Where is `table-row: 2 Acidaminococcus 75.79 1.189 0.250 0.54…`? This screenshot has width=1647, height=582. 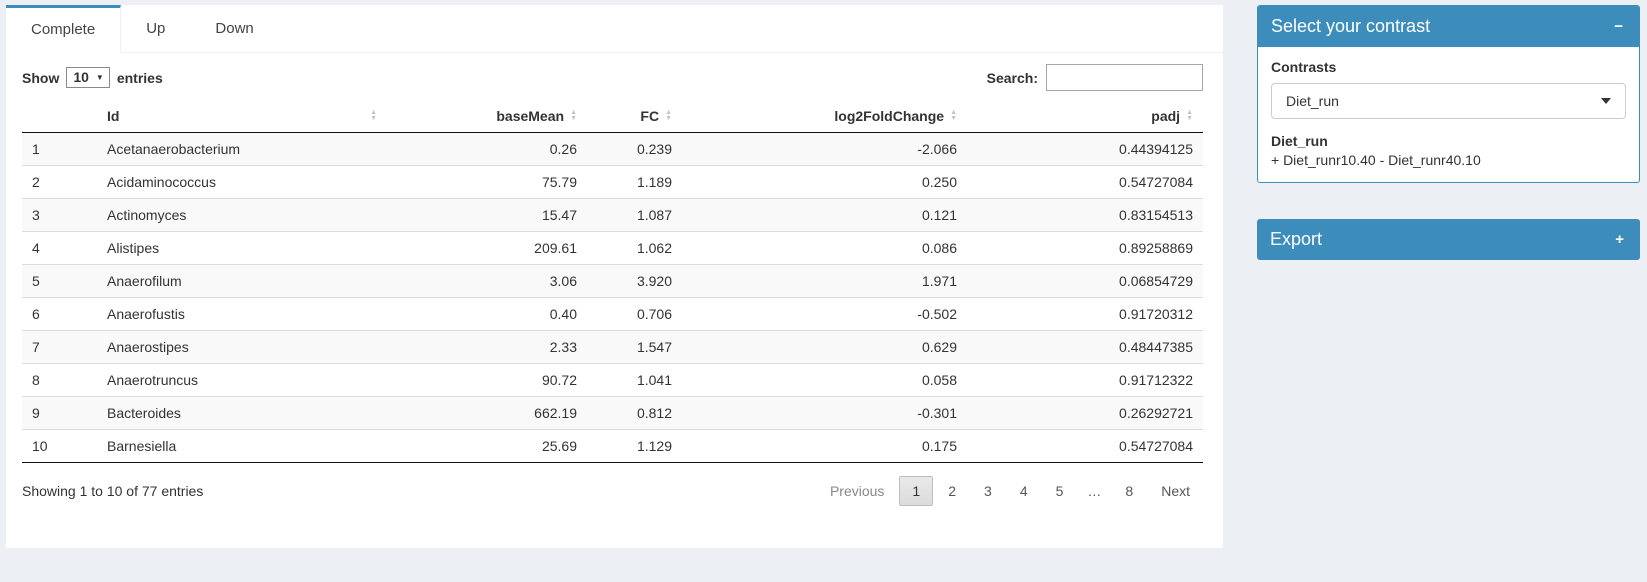 table-row: 2 Acidaminococcus 75.79 1.189 0.250 0.54… is located at coordinates (612, 181).